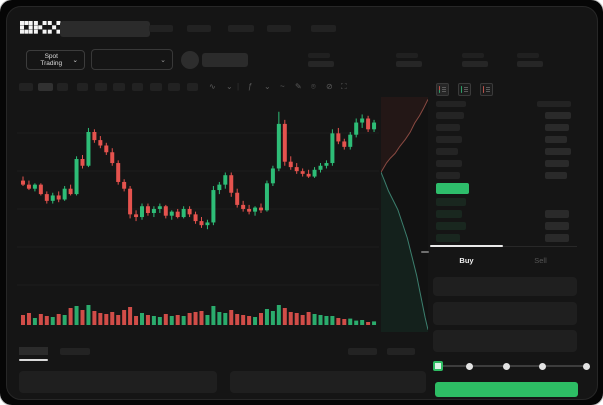  Describe the element at coordinates (503, 246) in the screenshot. I see `tab-divider` at that location.